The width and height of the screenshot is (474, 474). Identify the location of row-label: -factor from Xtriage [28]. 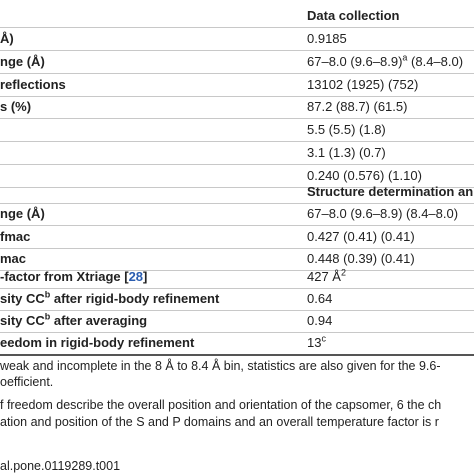
(73, 277).